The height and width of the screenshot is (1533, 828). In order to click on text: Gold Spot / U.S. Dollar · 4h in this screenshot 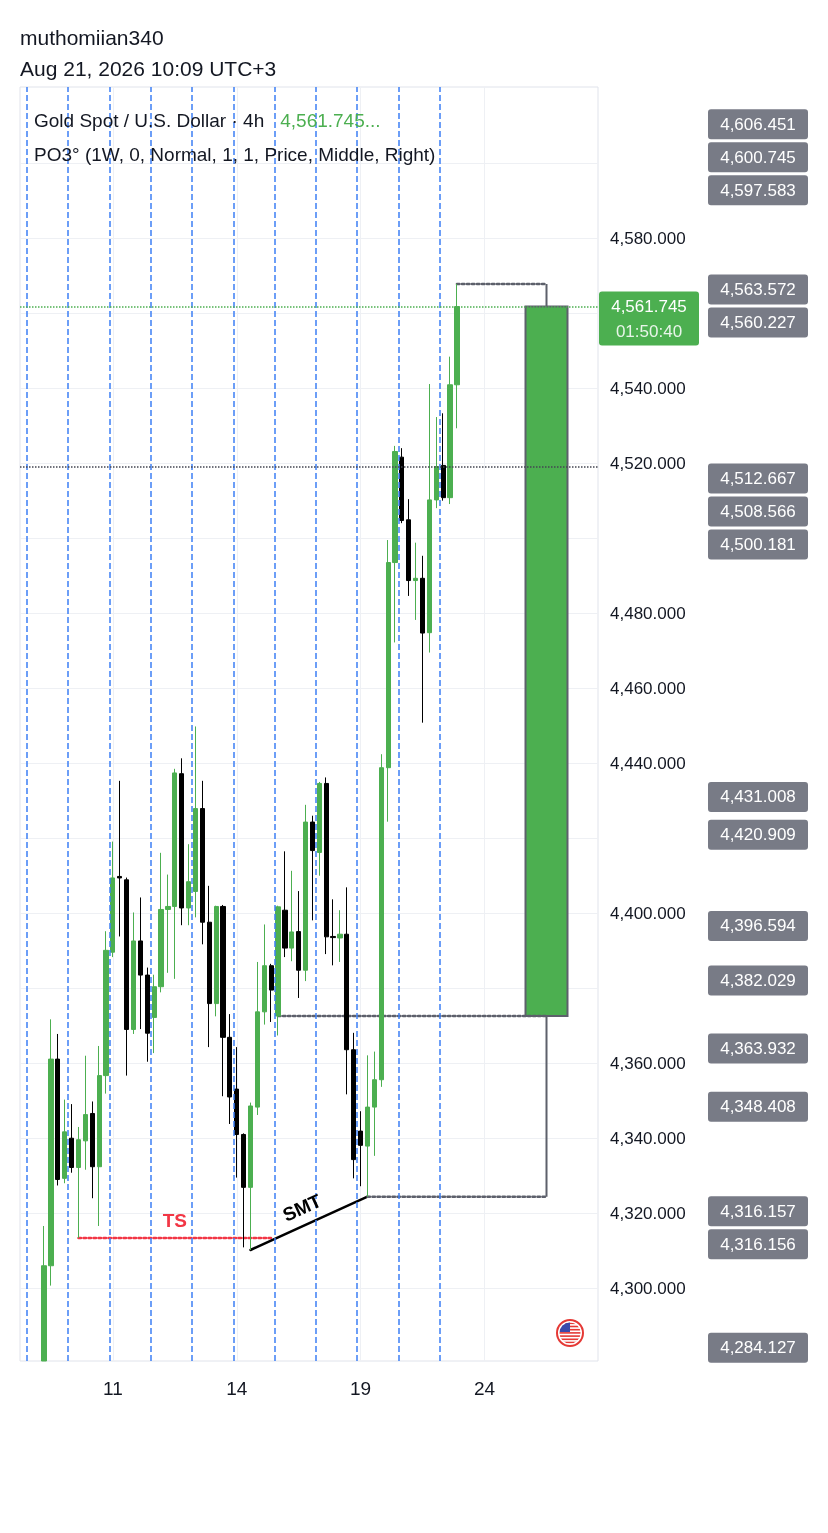, I will do `click(149, 120)`.